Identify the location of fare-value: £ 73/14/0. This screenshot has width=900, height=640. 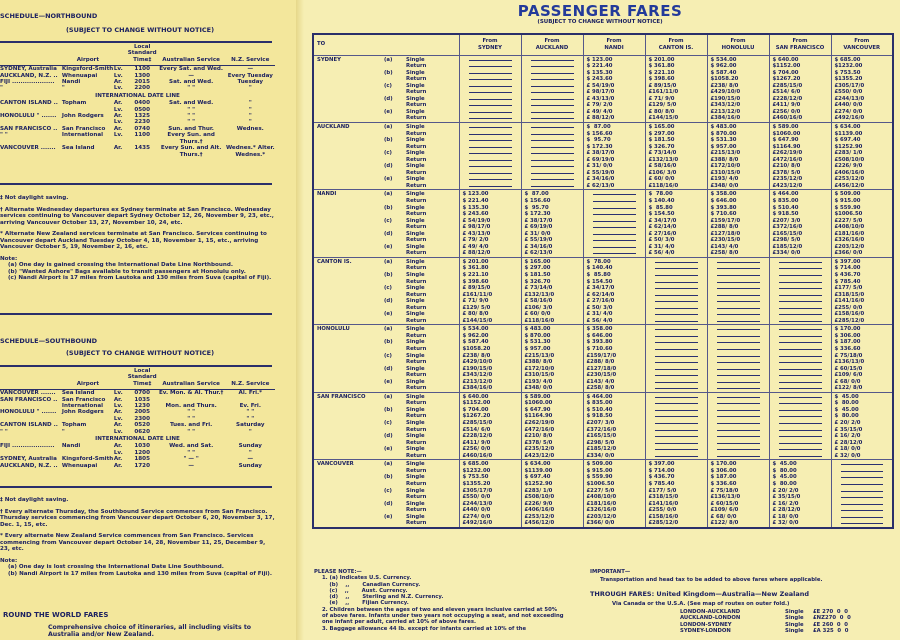
(662, 153).